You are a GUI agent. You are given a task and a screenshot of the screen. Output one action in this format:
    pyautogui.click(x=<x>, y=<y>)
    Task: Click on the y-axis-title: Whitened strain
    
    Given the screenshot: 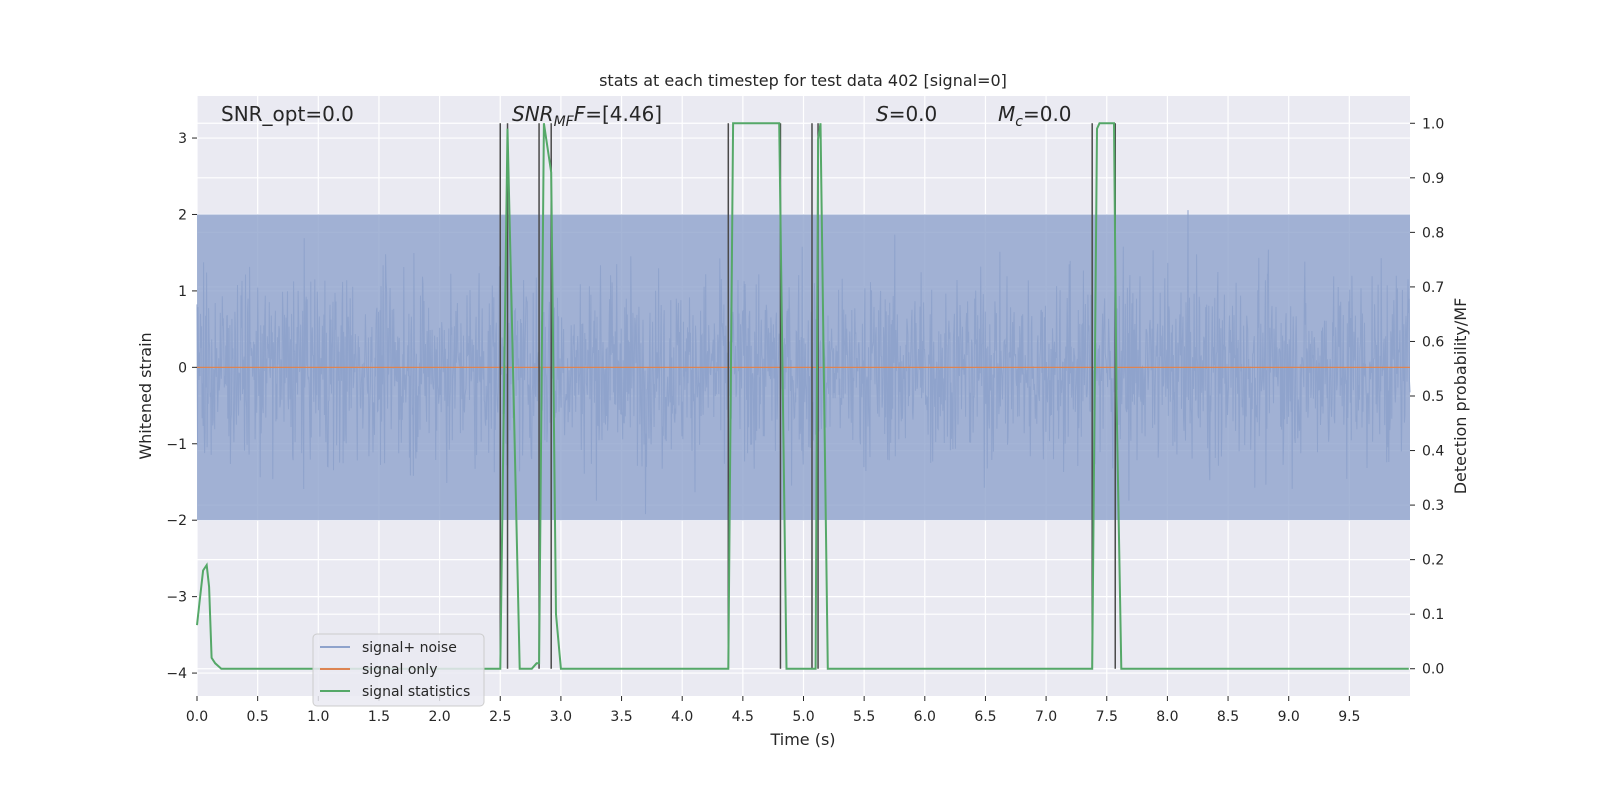 What is the action you would take?
    pyautogui.click(x=145, y=395)
    